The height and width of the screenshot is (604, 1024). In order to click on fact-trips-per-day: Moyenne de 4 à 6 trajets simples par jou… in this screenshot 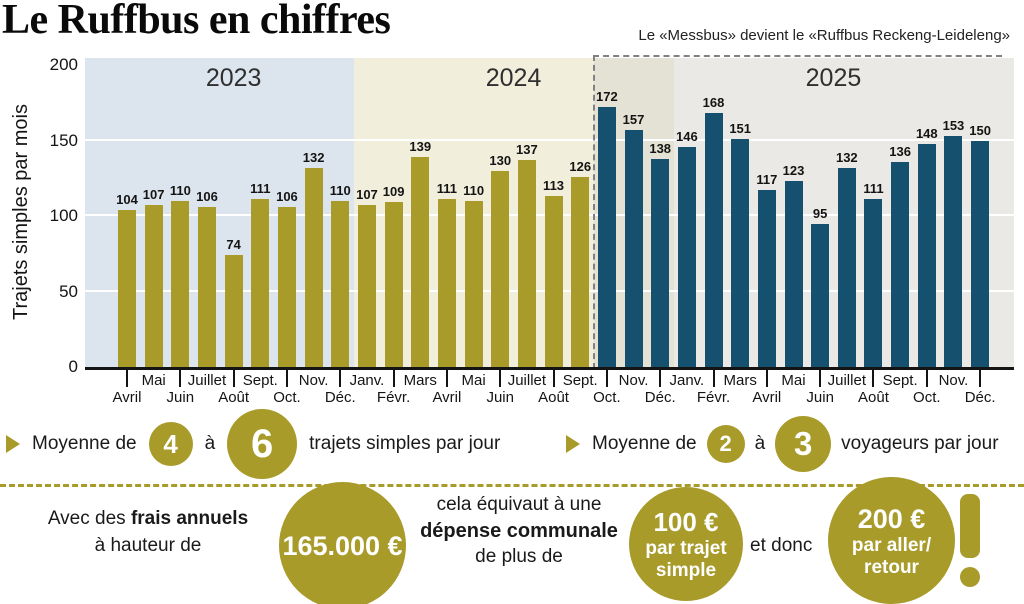, I will do `click(253, 444)`.